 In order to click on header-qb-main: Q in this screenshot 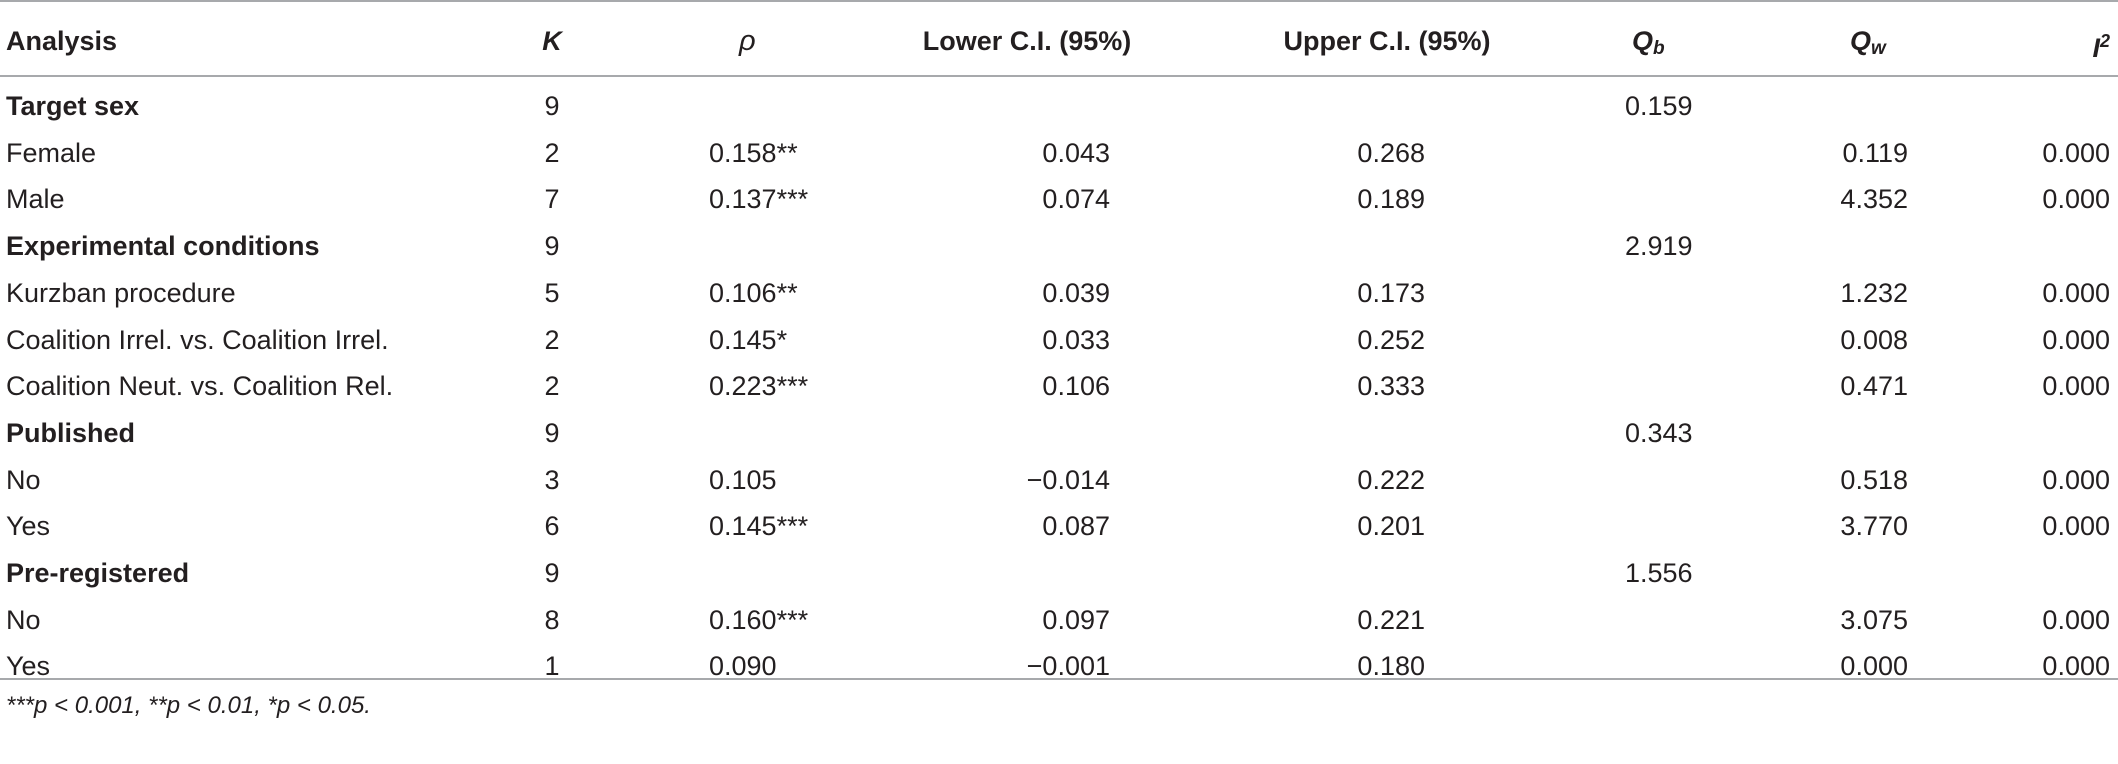, I will do `click(1643, 41)`.